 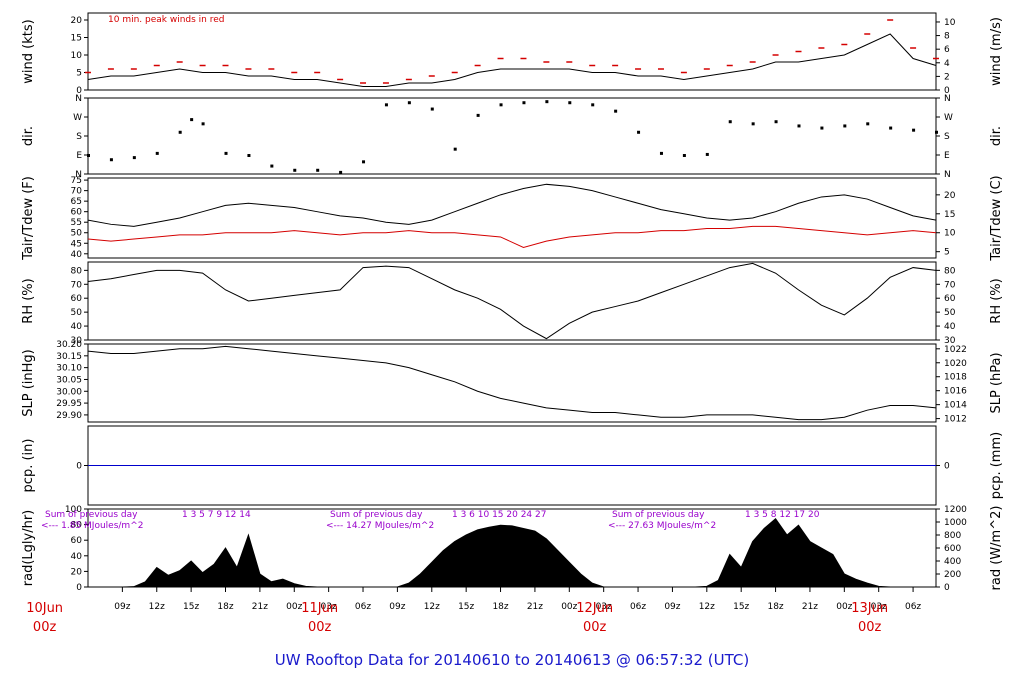 What do you see at coordinates (913, 607) in the screenshot?
I see `xtick-label: 06z` at bounding box center [913, 607].